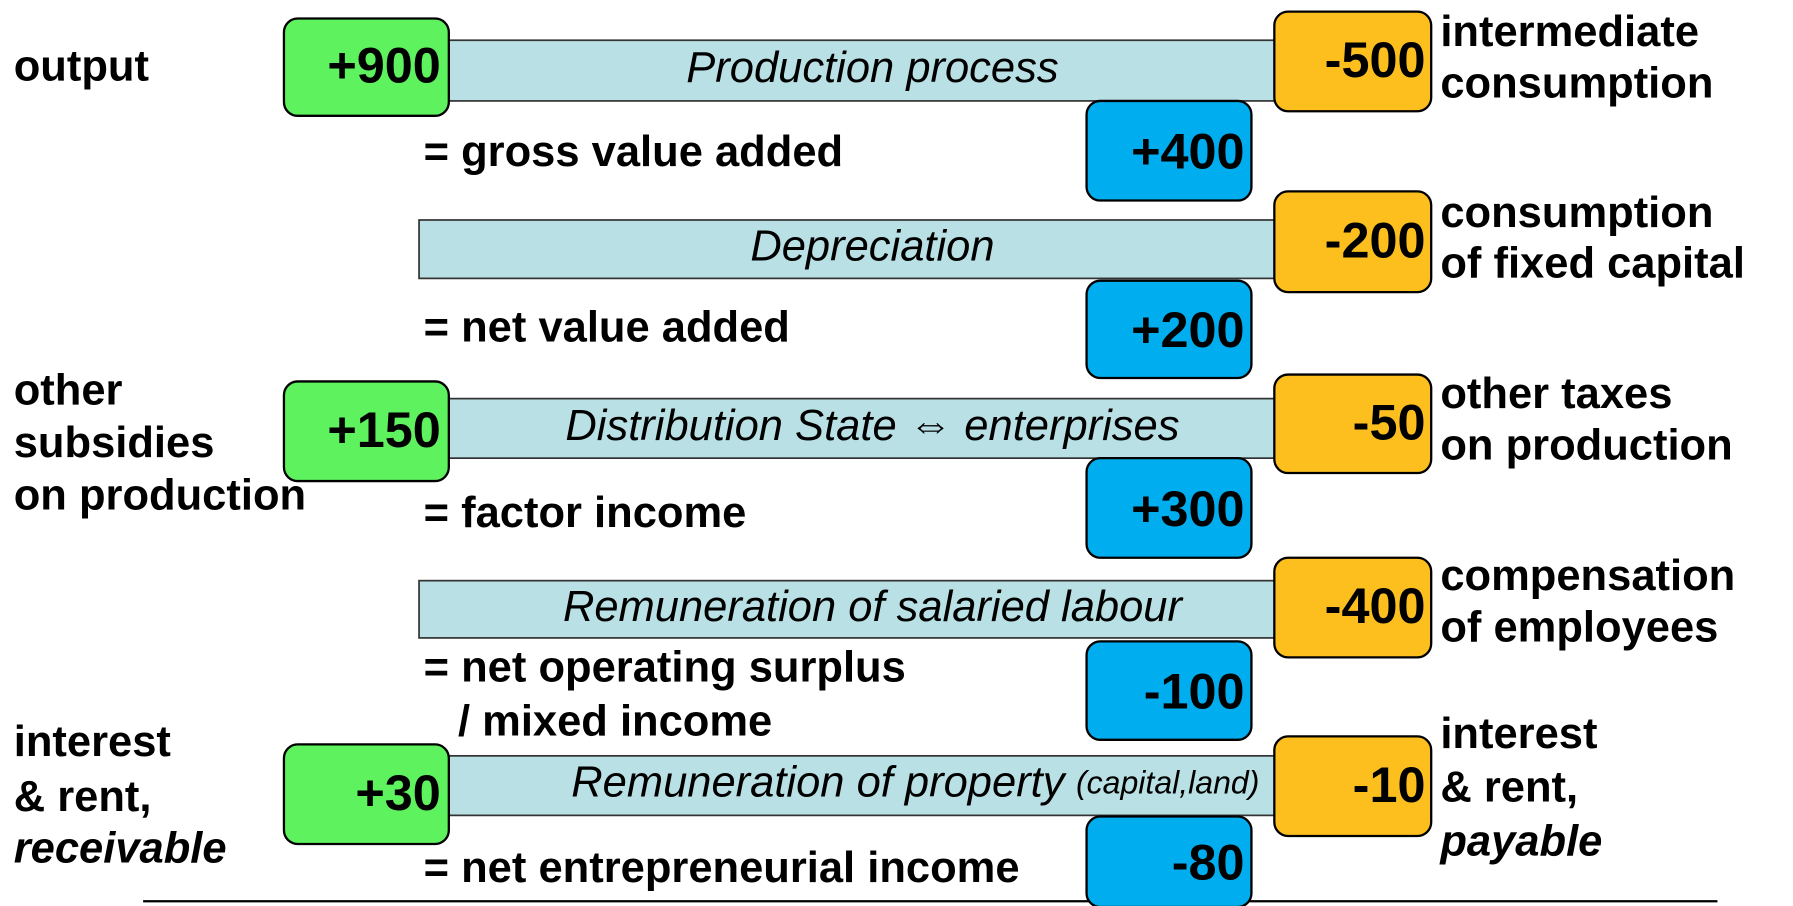  What do you see at coordinates (585, 513) in the screenshot?
I see `result-label: = factor income` at bounding box center [585, 513].